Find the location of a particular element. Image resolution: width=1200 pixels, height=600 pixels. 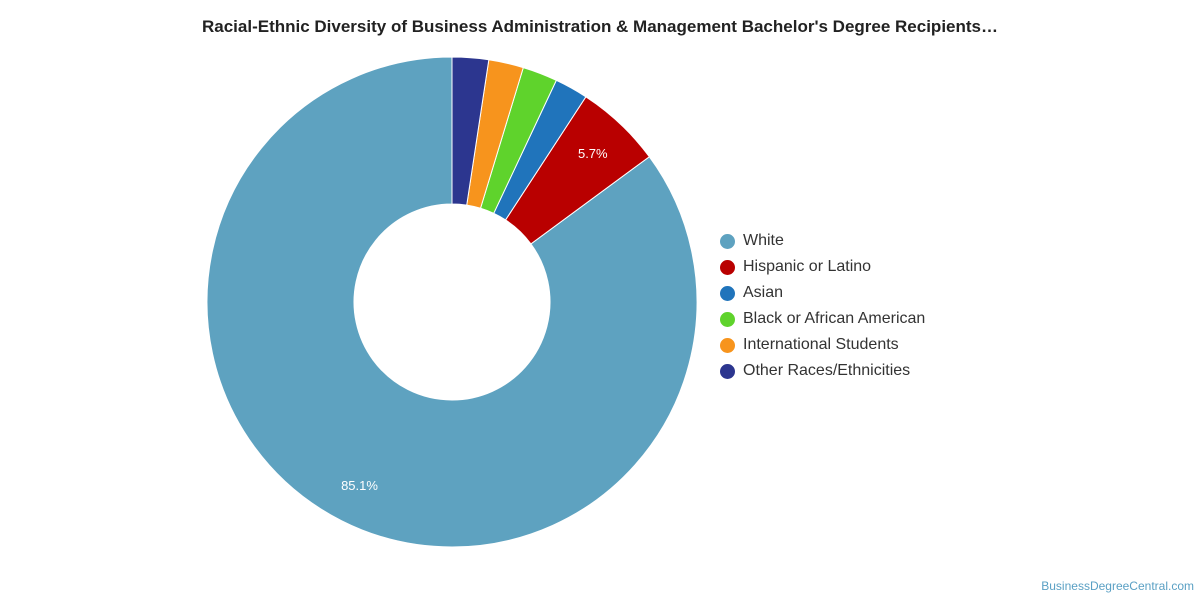

legend-label: Asian is located at coordinates (763, 292).